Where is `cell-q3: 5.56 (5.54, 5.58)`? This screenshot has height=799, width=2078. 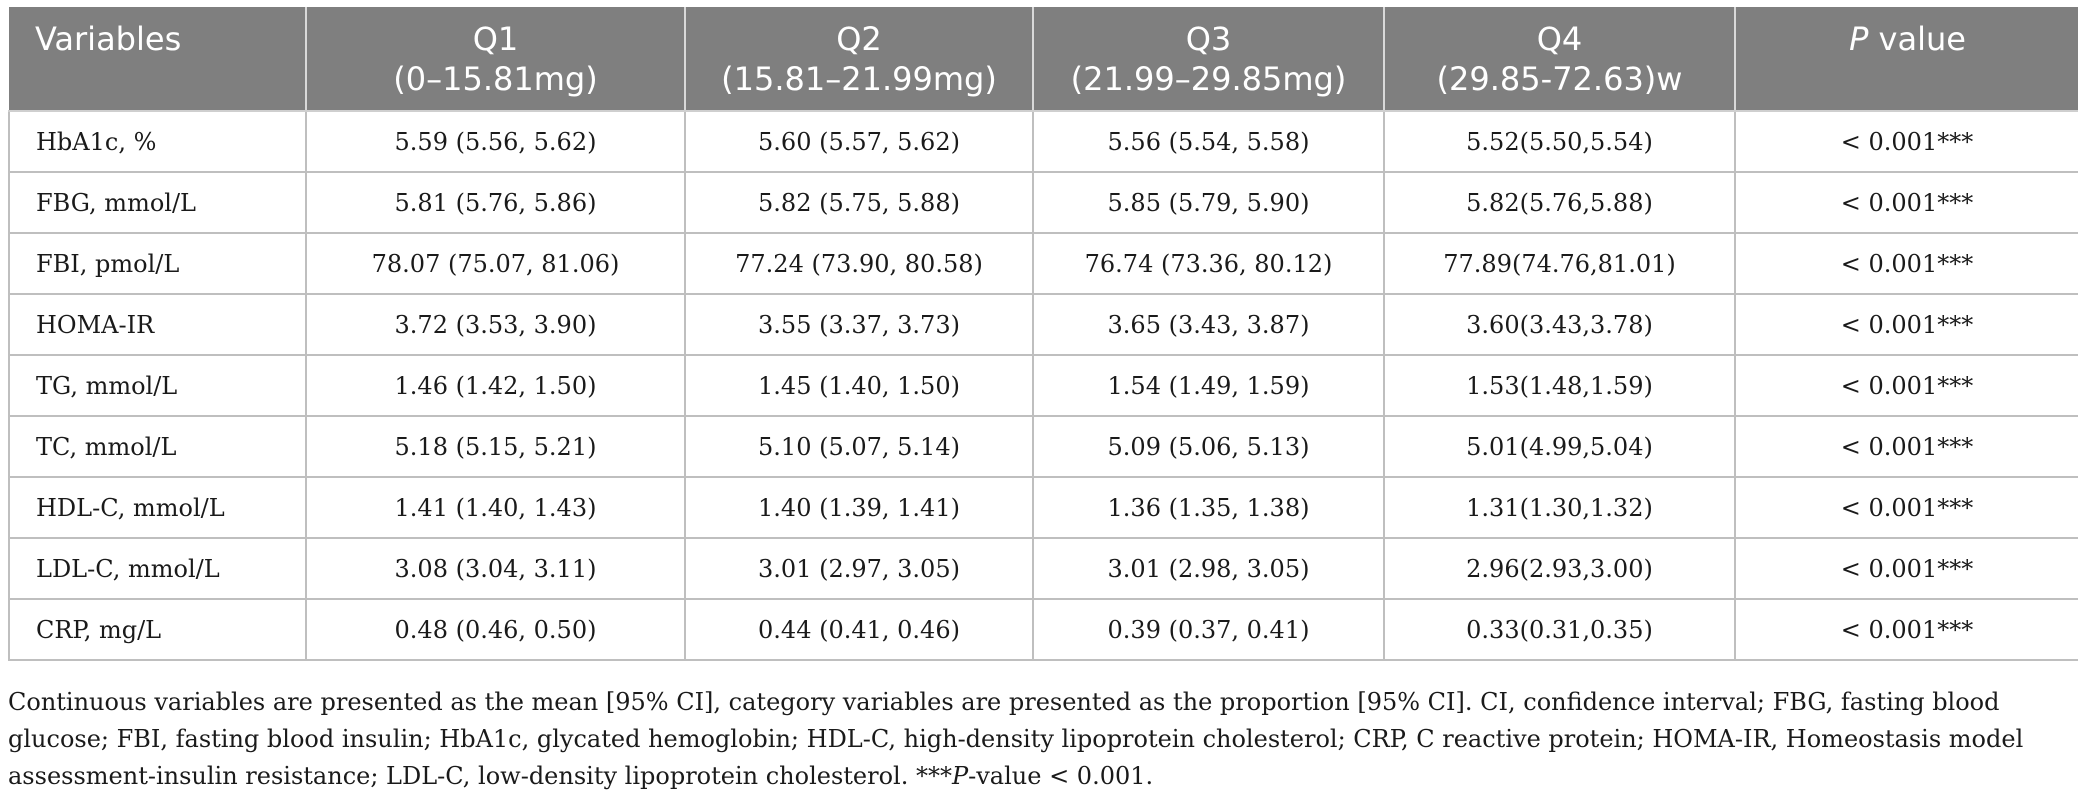 cell-q3: 5.56 (5.54, 5.58) is located at coordinates (1209, 142).